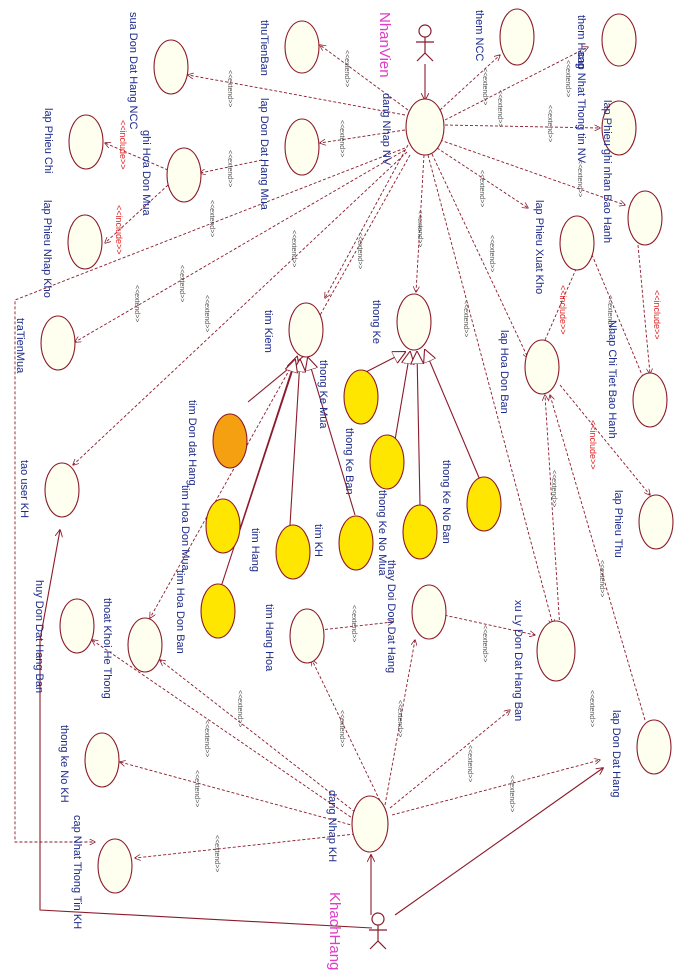 The height and width of the screenshot is (977, 677). What do you see at coordinates (171, 67) in the screenshot?
I see `uc-sua-don-dat-hang-ncc` at bounding box center [171, 67].